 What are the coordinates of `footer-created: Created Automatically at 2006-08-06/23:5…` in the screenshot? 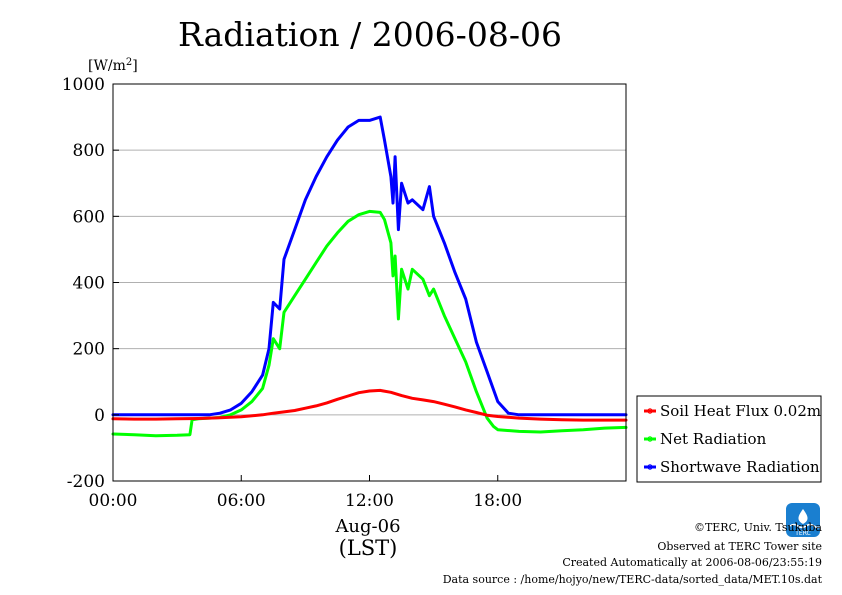 It's located at (692, 562).